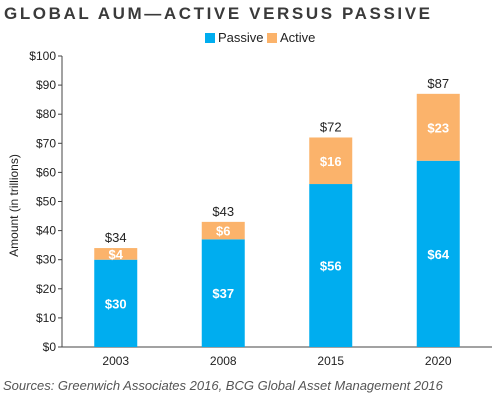  I want to click on y-tick-label: $90, so click(46, 85).